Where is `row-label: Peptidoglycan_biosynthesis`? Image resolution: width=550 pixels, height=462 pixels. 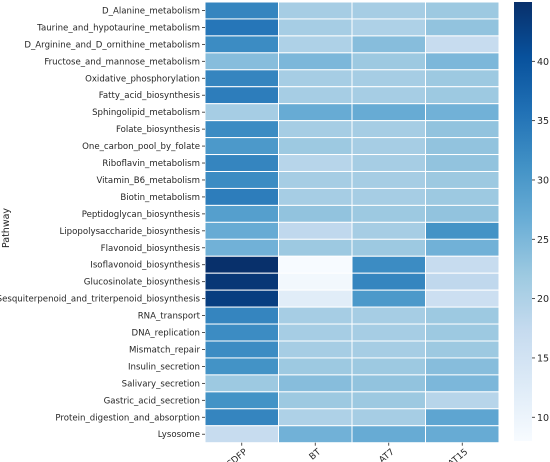 row-label: Peptidoglycan_biosynthesis is located at coordinates (141, 215).